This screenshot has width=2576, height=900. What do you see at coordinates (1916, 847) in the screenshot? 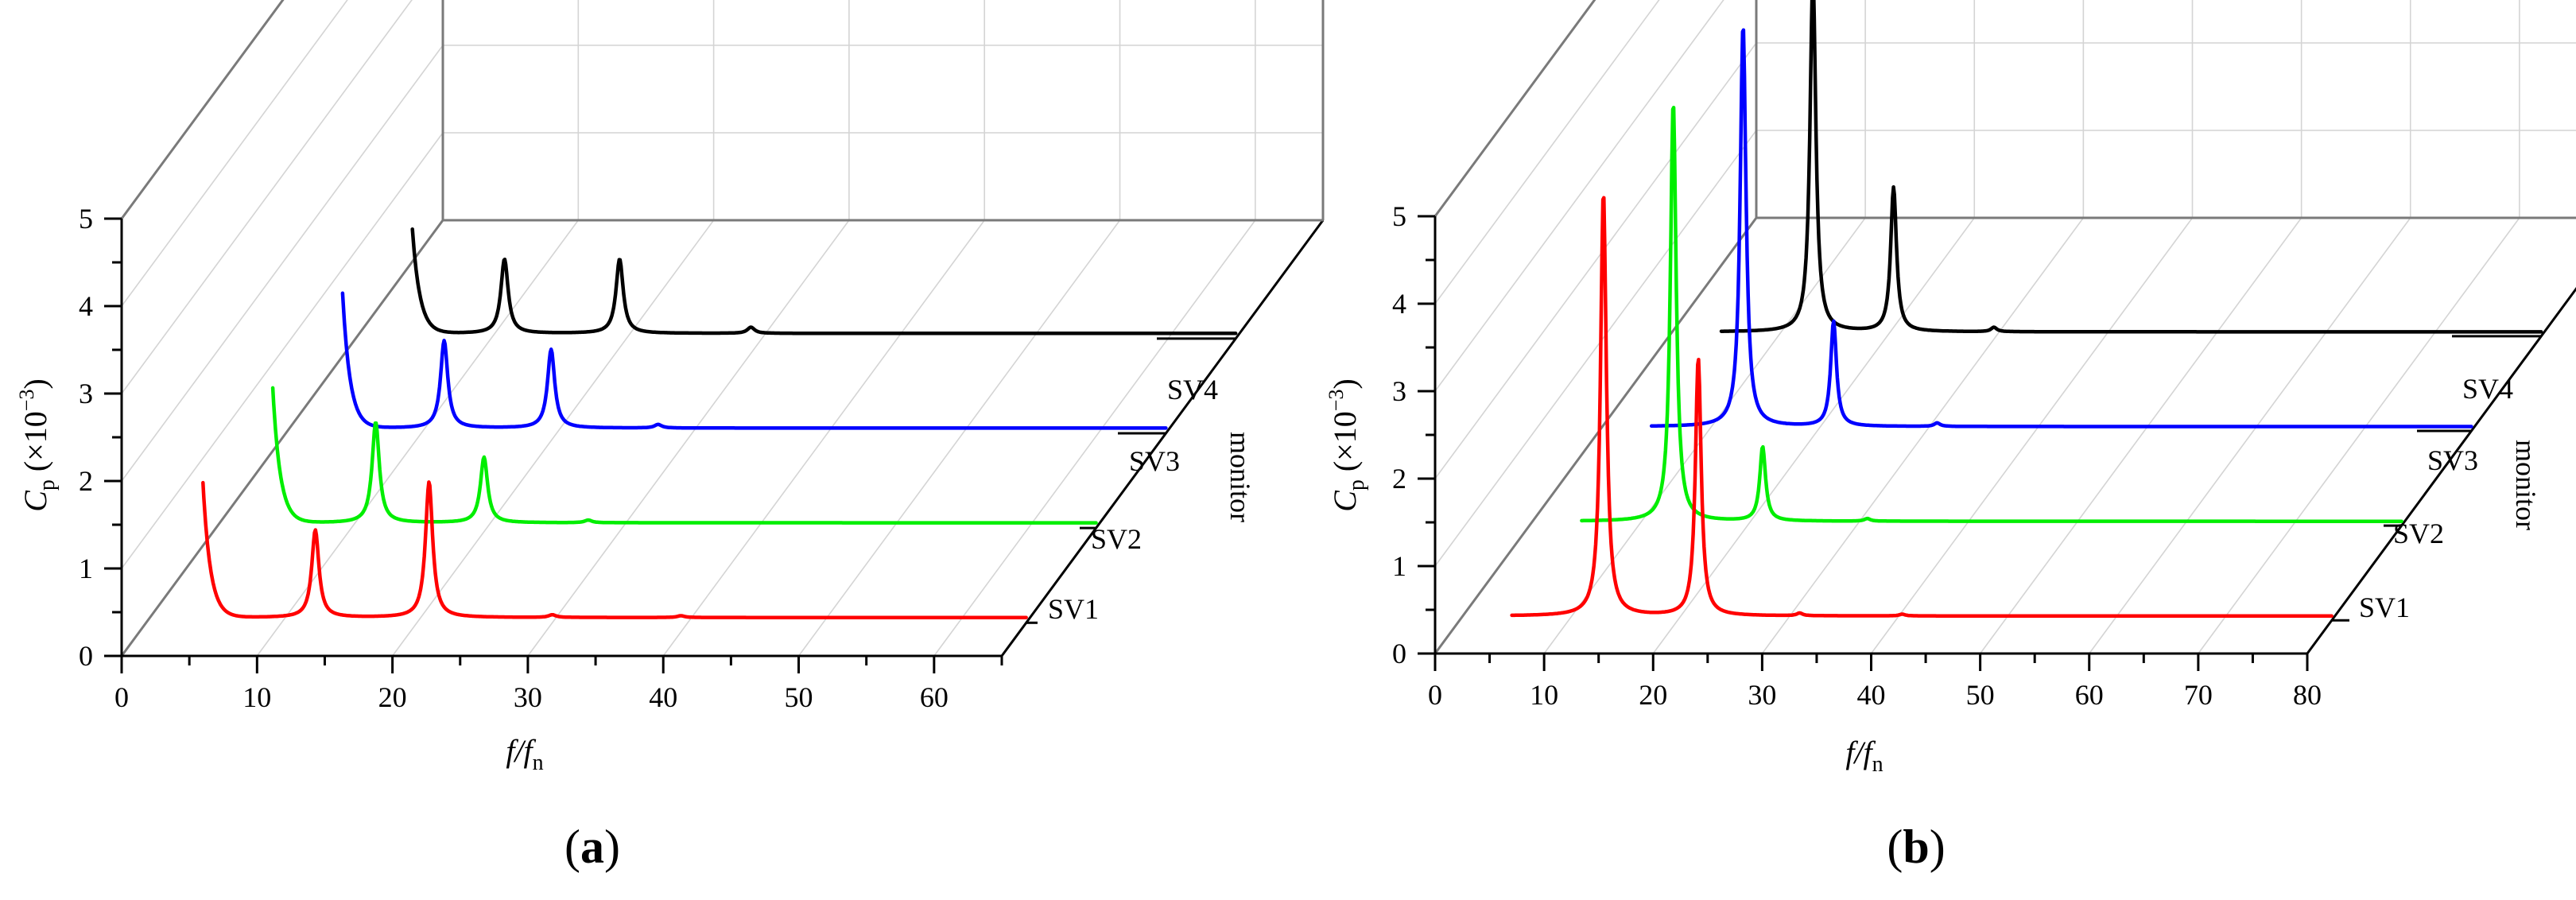
I see `panel-label: (b)` at bounding box center [1916, 847].